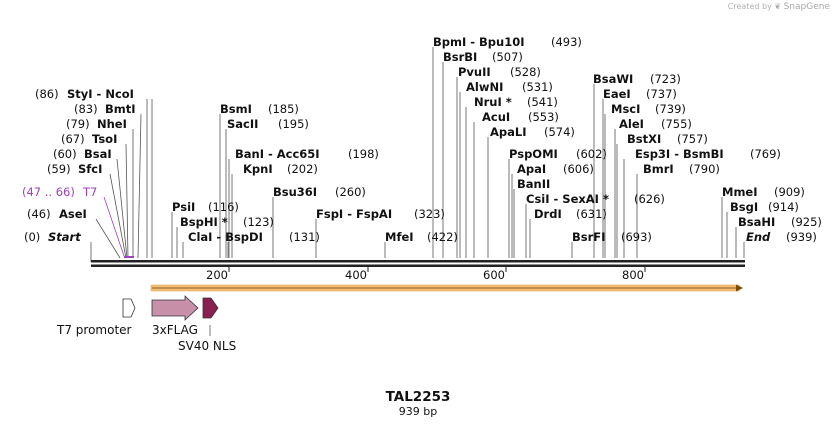  Describe the element at coordinates (108, 238) in the screenshot. I see `leader-asei` at that location.